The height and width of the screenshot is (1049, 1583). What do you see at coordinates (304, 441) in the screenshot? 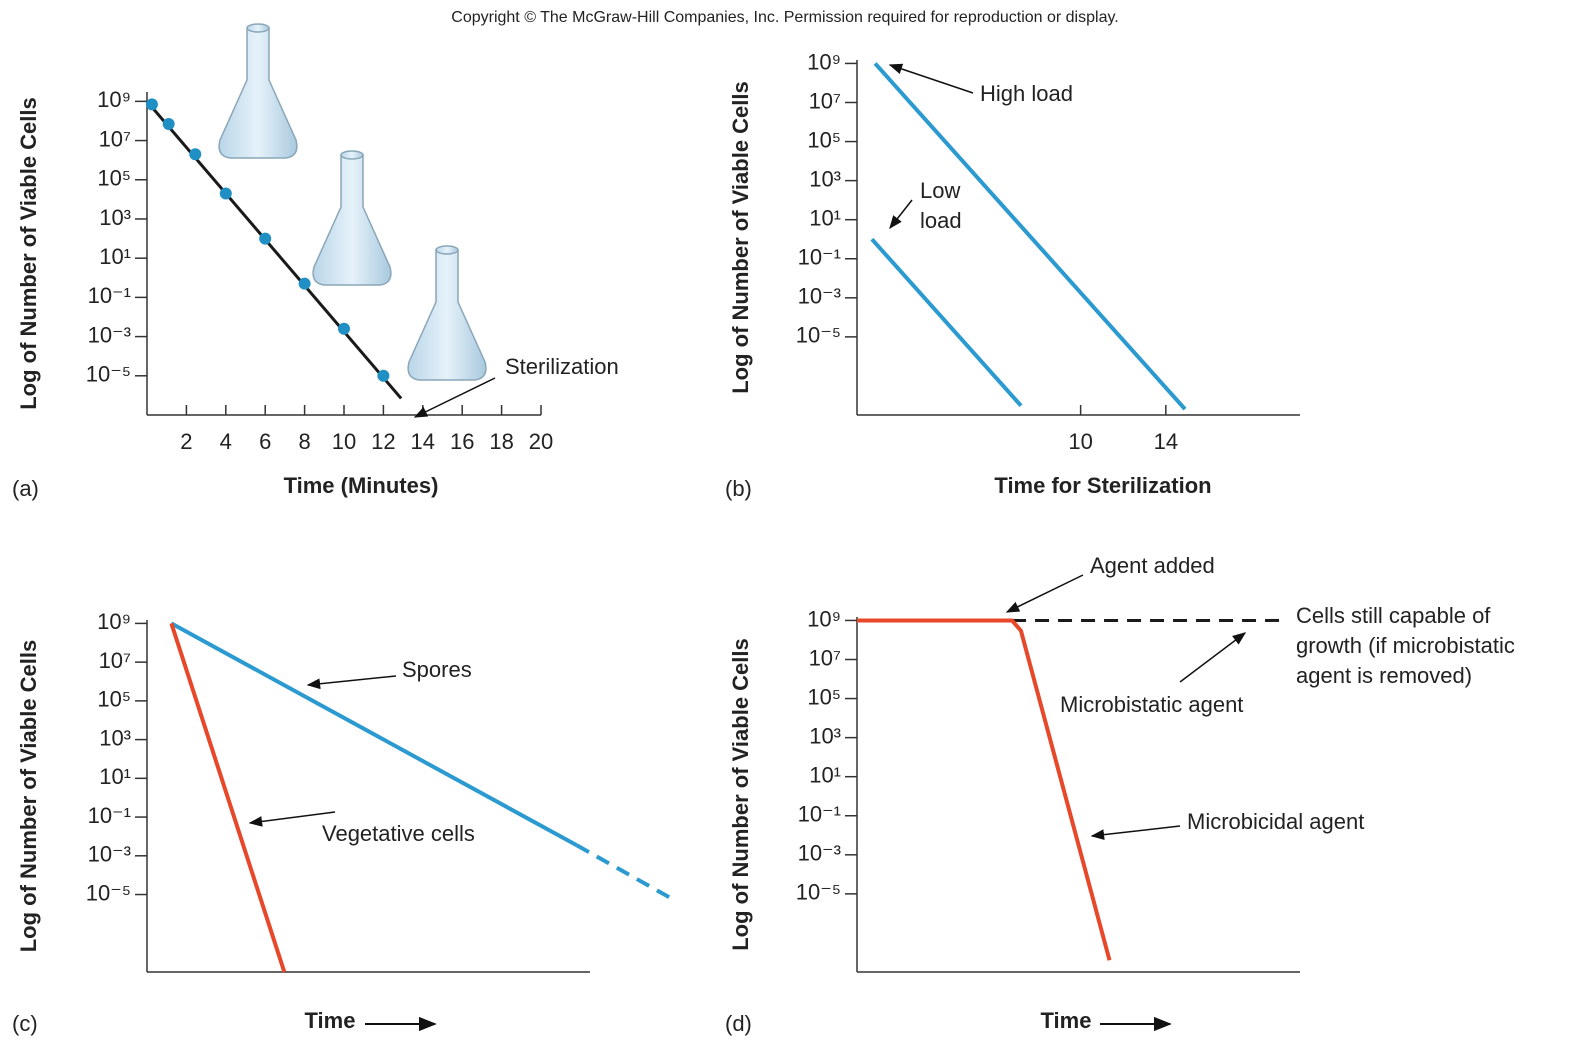
I see `x-tick-label: 8` at bounding box center [304, 441].